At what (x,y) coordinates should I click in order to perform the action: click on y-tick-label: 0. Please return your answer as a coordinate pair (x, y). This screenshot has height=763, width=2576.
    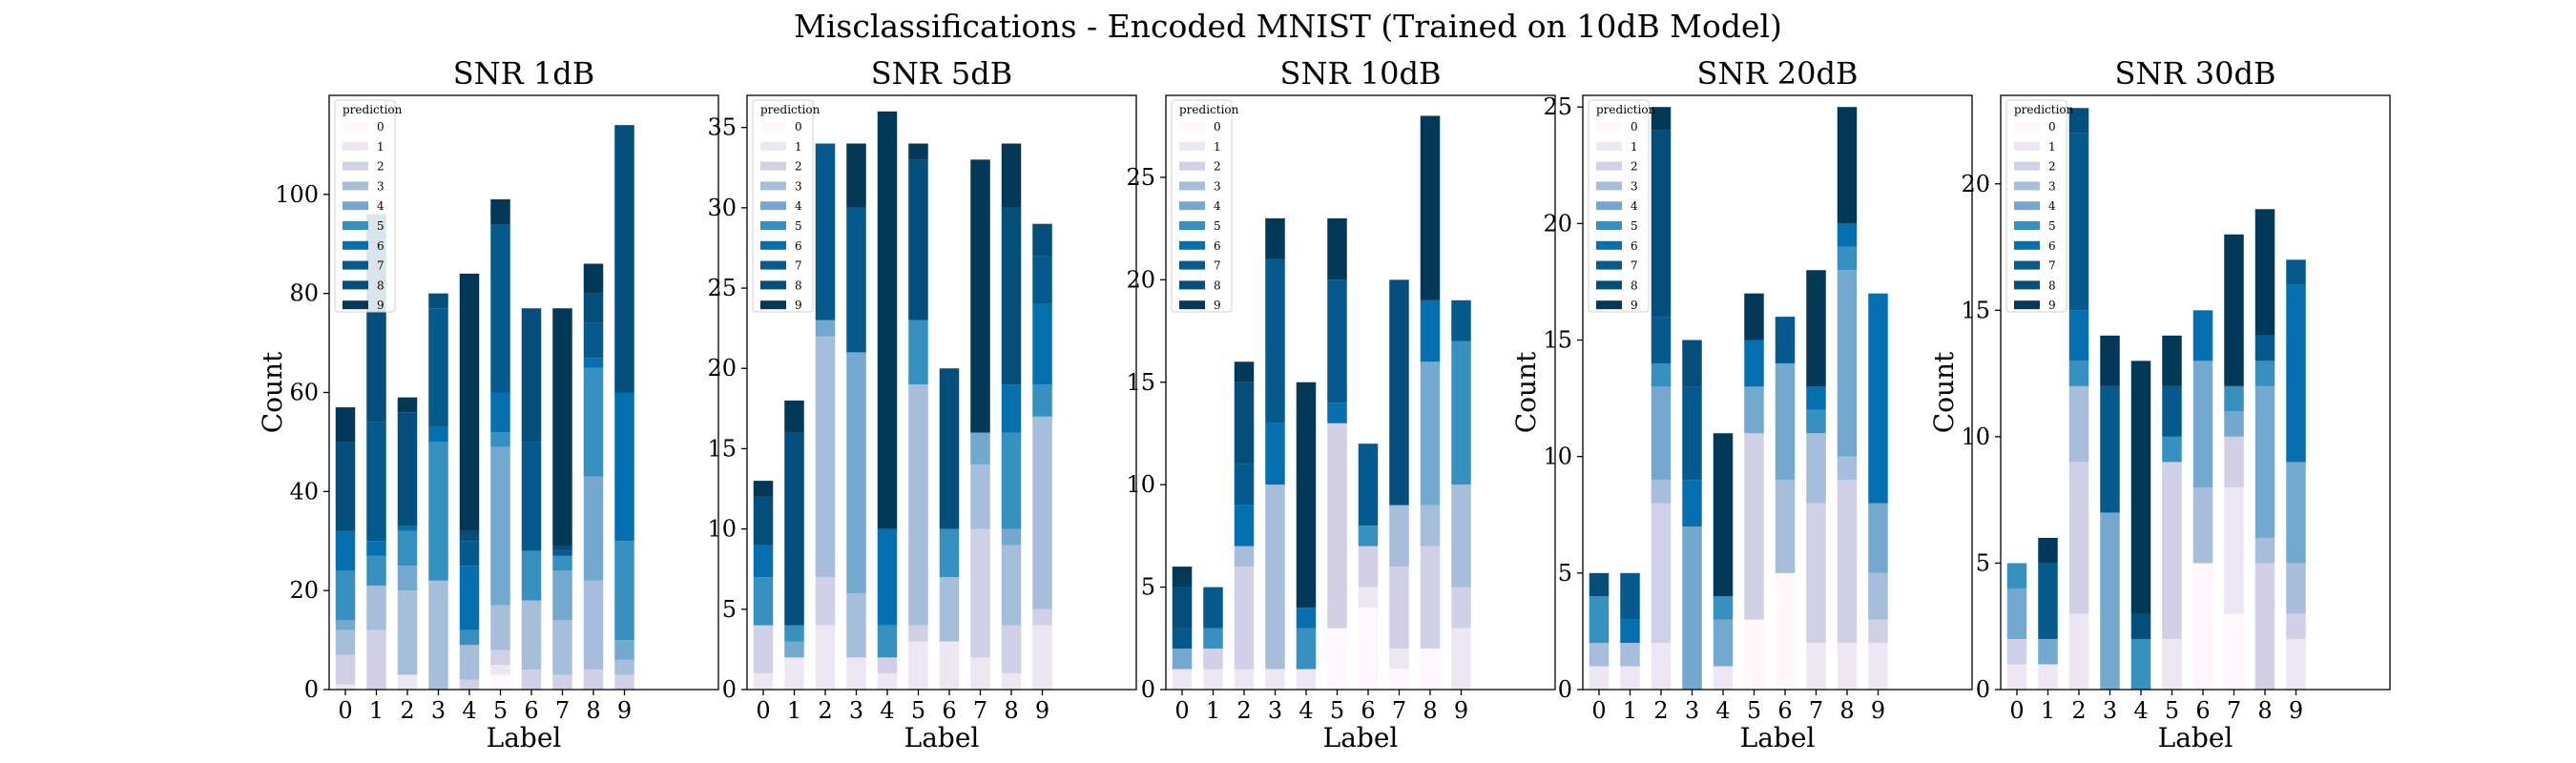
    Looking at the image, I should click on (311, 689).